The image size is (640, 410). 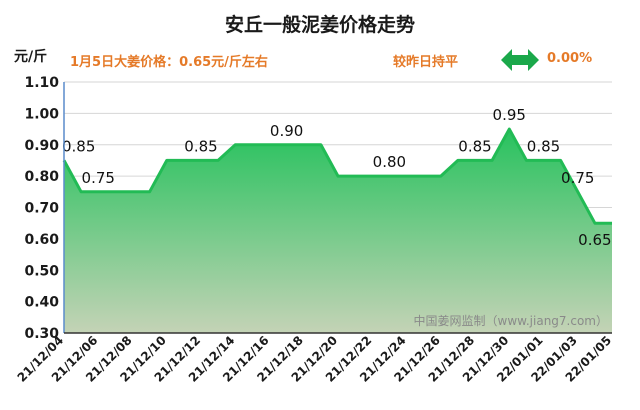 What do you see at coordinates (520, 60) in the screenshot?
I see `double-arrow-icon` at bounding box center [520, 60].